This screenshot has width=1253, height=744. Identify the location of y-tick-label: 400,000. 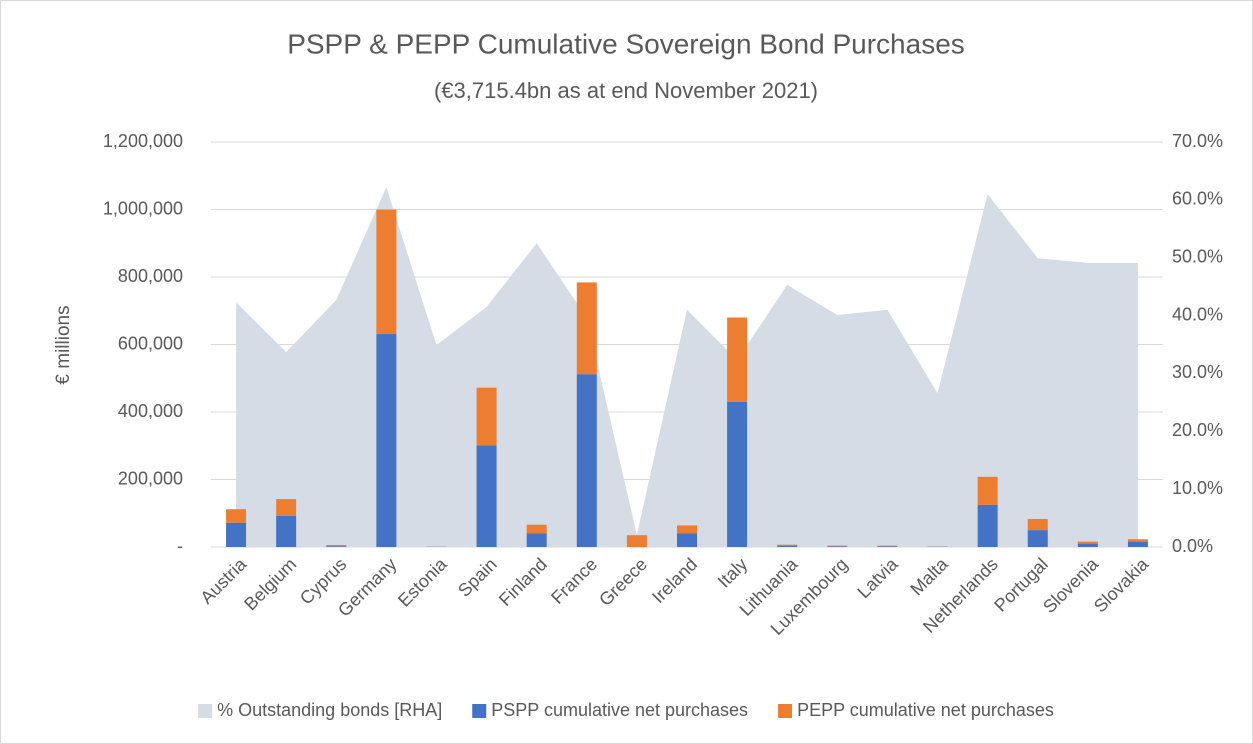
(150, 411).